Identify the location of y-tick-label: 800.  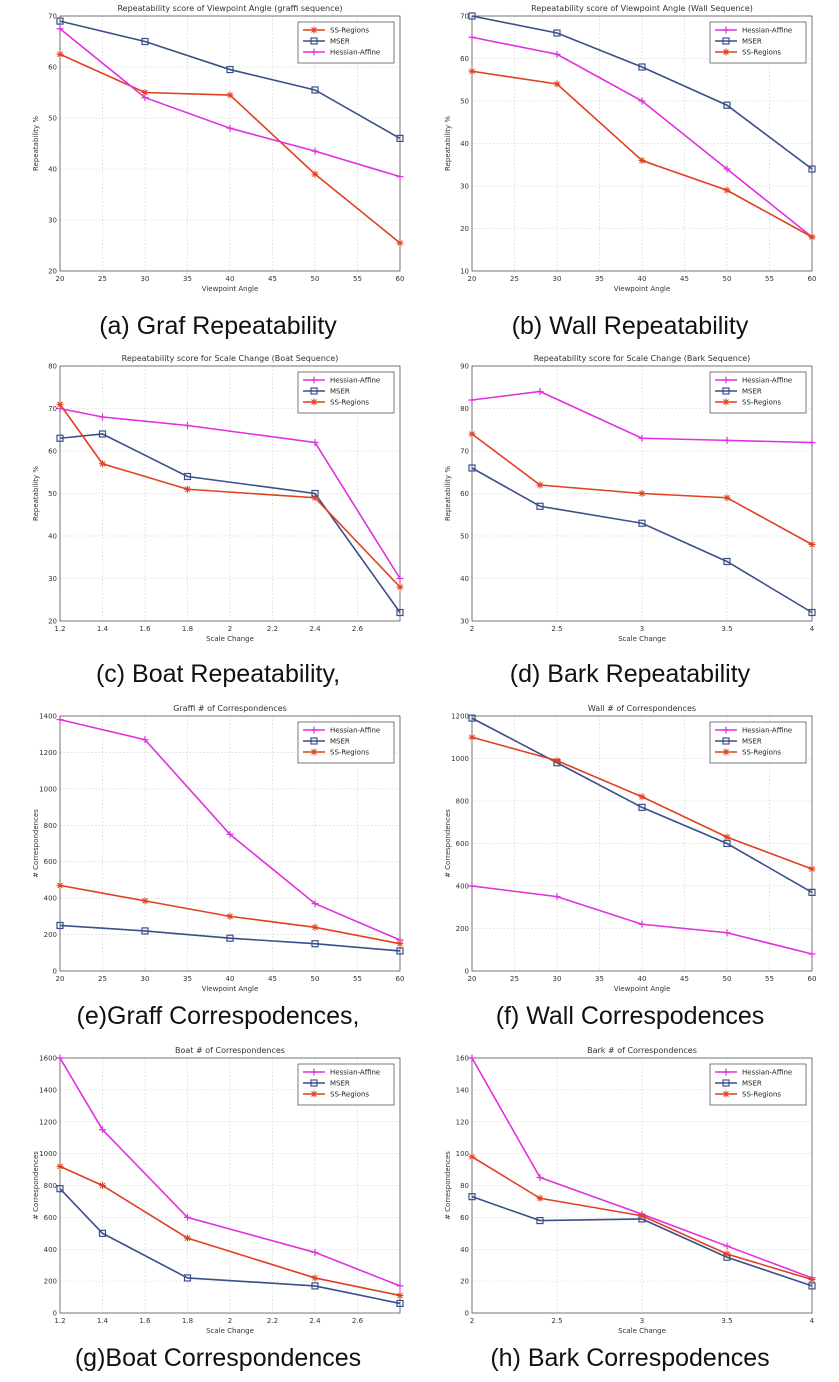
(50, 1186).